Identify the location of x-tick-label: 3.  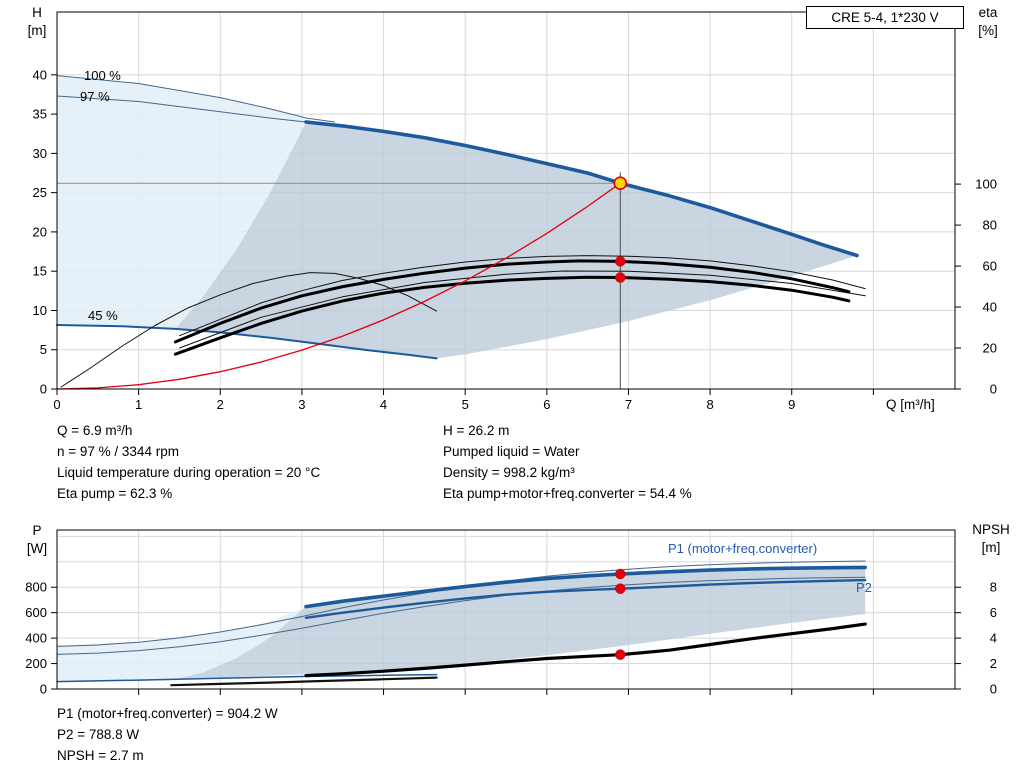
(301, 404).